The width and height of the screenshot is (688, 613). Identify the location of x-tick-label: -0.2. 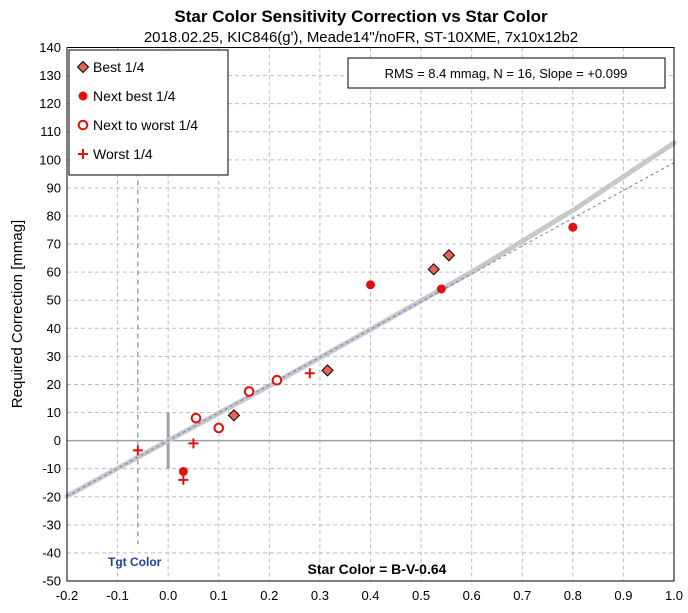
(67, 595).